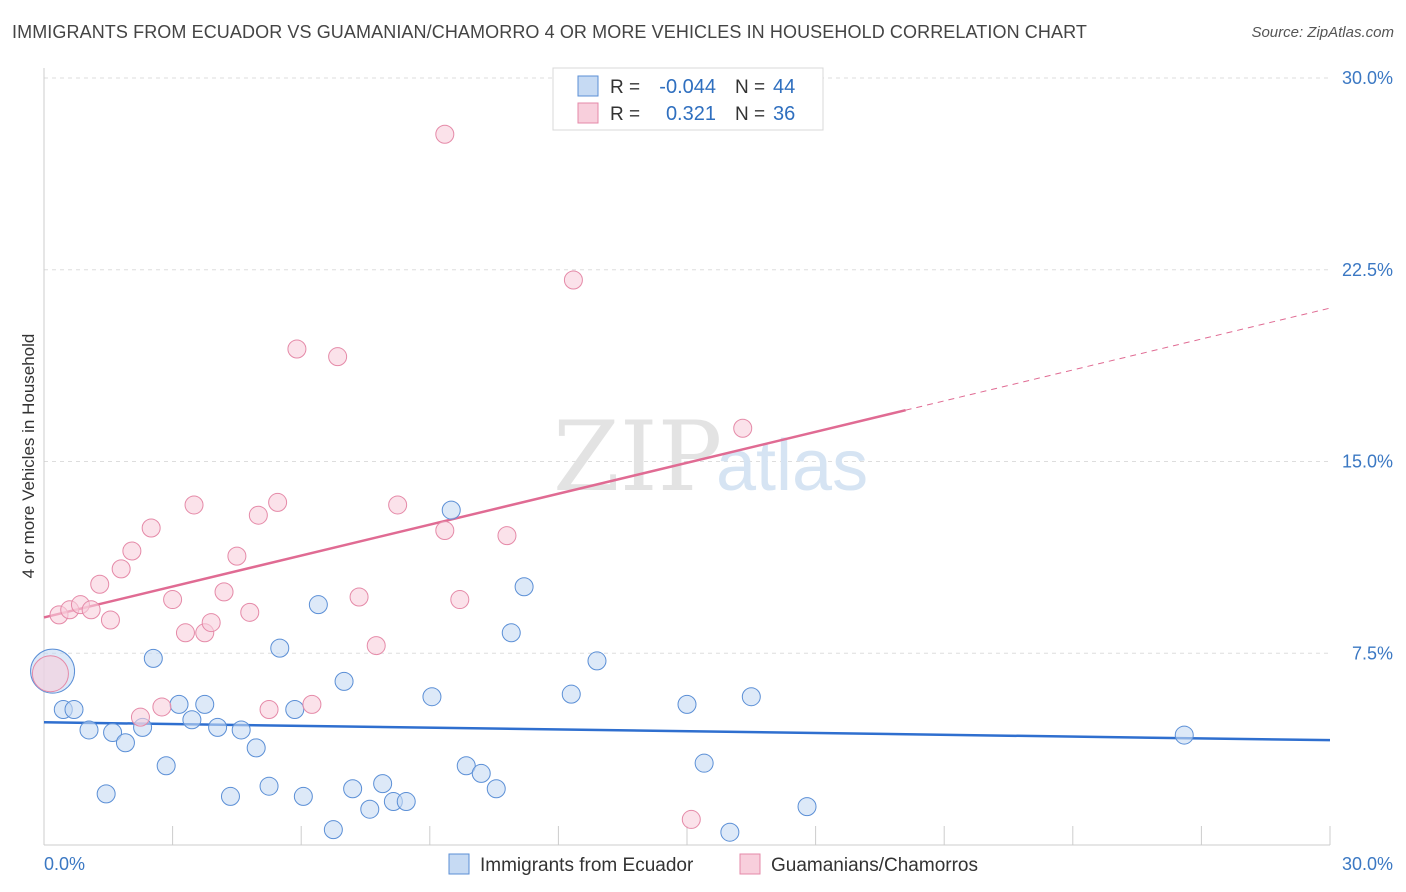 The image size is (1406, 892). I want to click on legend-r-value-1: -0.044, so click(687, 87).